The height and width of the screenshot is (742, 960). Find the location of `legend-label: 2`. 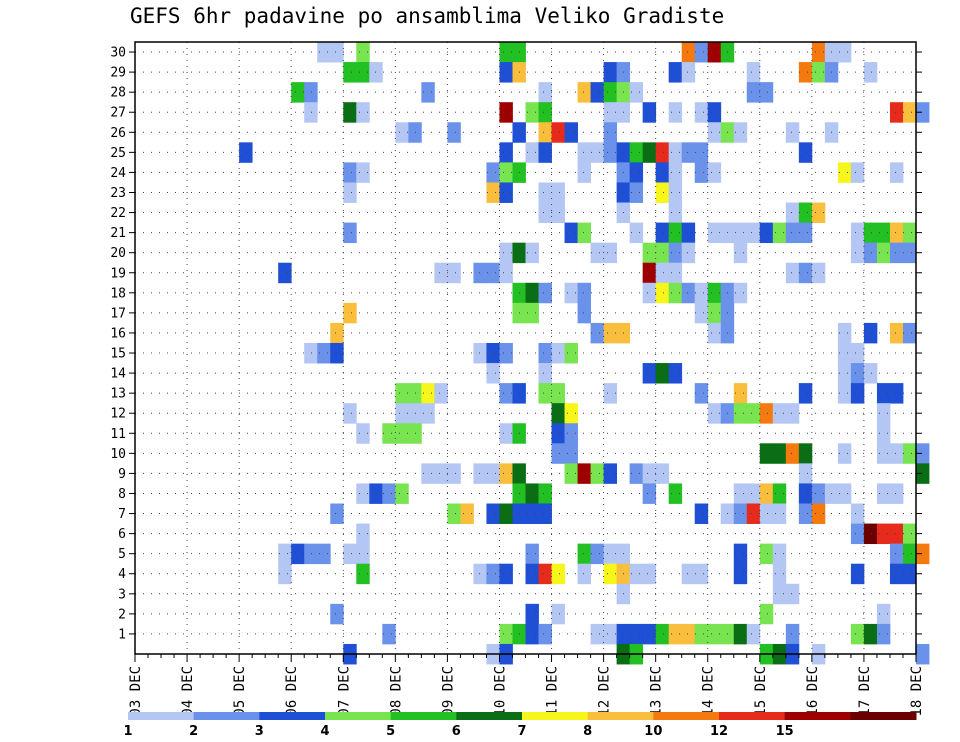

legend-label: 2 is located at coordinates (193, 731).